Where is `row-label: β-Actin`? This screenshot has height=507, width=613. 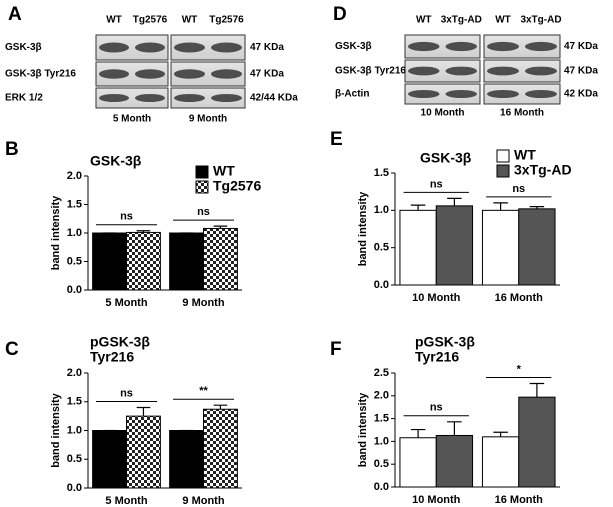 row-label: β-Actin is located at coordinates (352, 94).